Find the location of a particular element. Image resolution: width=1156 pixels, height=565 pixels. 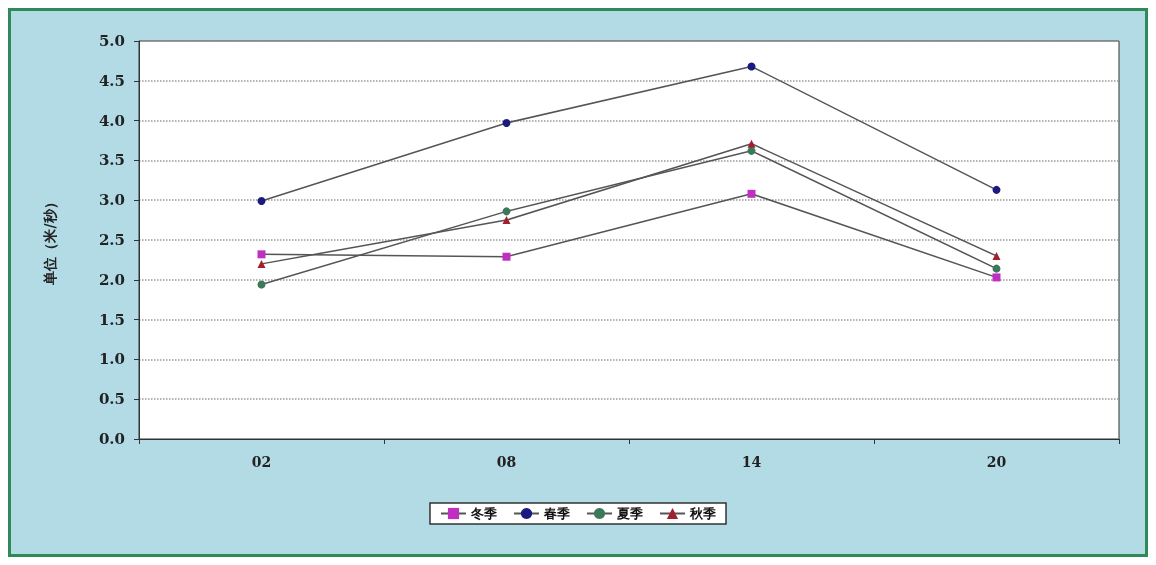

legend-label: 秋季 is located at coordinates (702, 513).